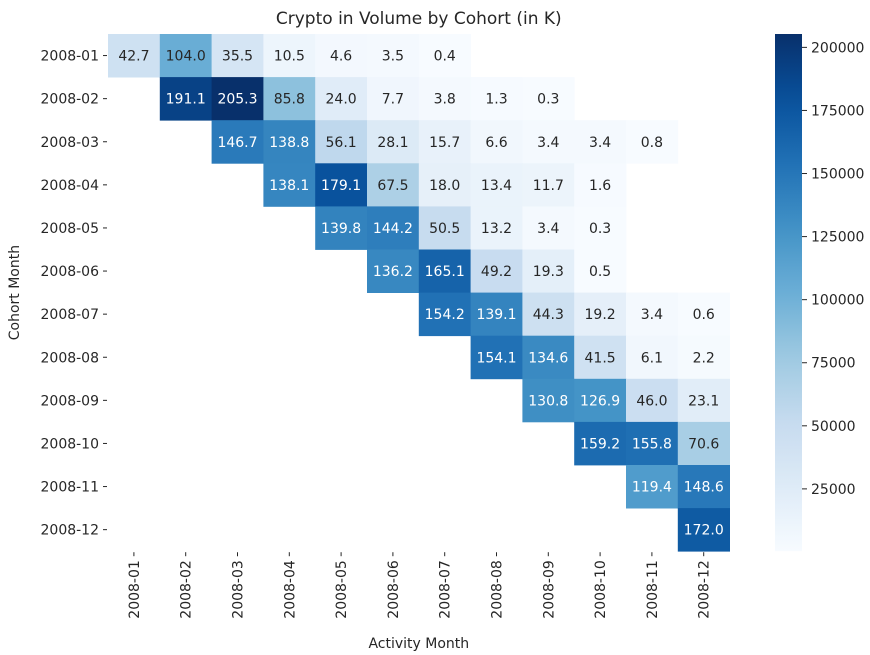  Describe the element at coordinates (70, 358) in the screenshot. I see `y-tick-label: 2008-08` at that location.